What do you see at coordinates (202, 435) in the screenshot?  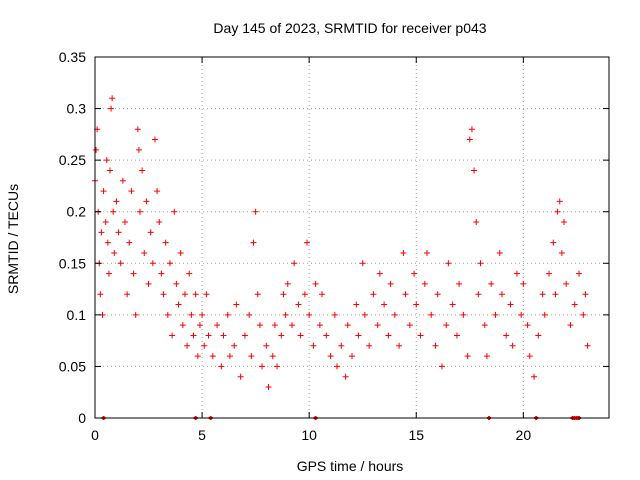 I see `x-tick-label: 5` at bounding box center [202, 435].